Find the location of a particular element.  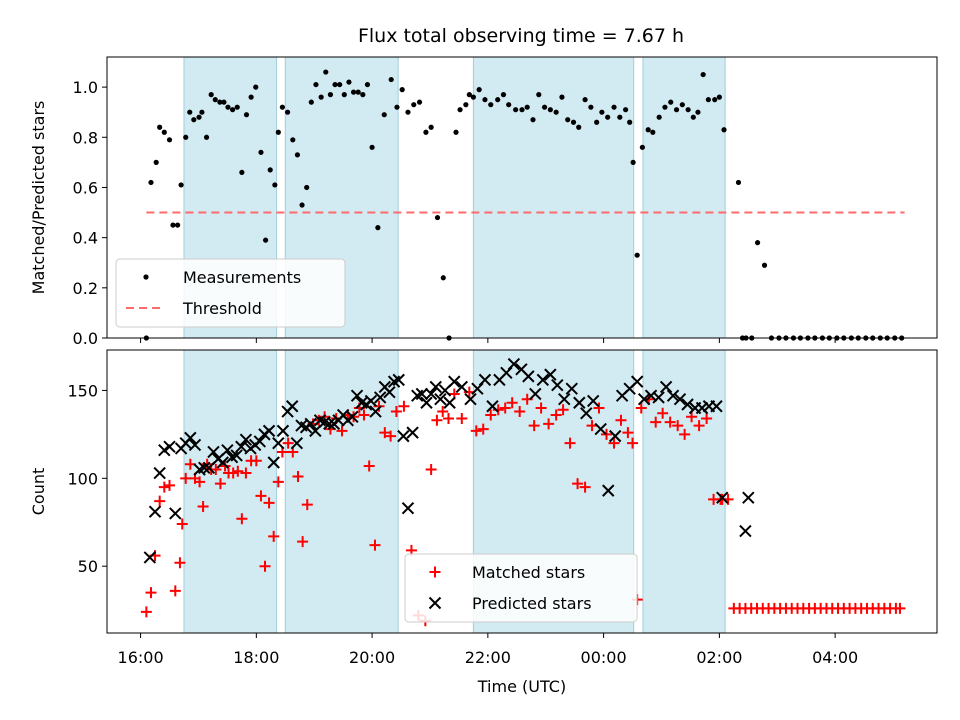

legend: Matched stars Predicted stars is located at coordinates (521, 588).